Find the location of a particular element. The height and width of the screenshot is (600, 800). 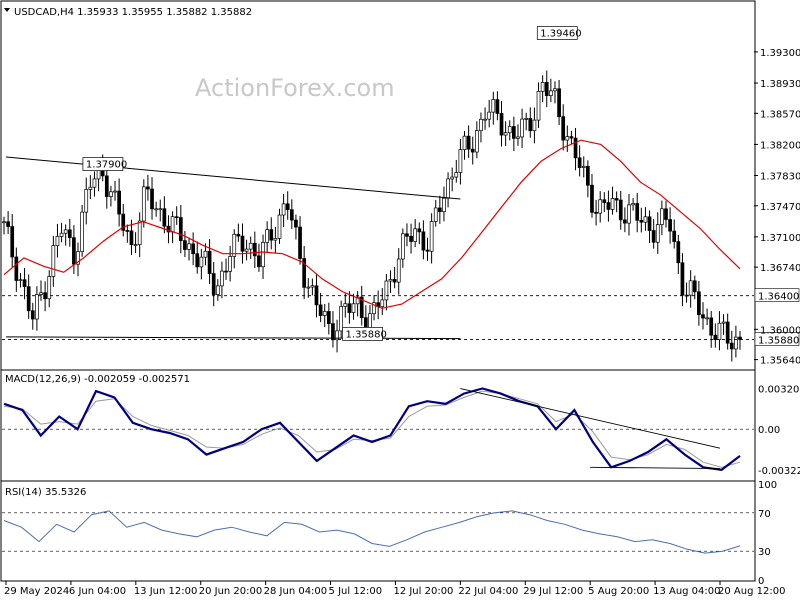

rsi-layer is located at coordinates (378, 532).